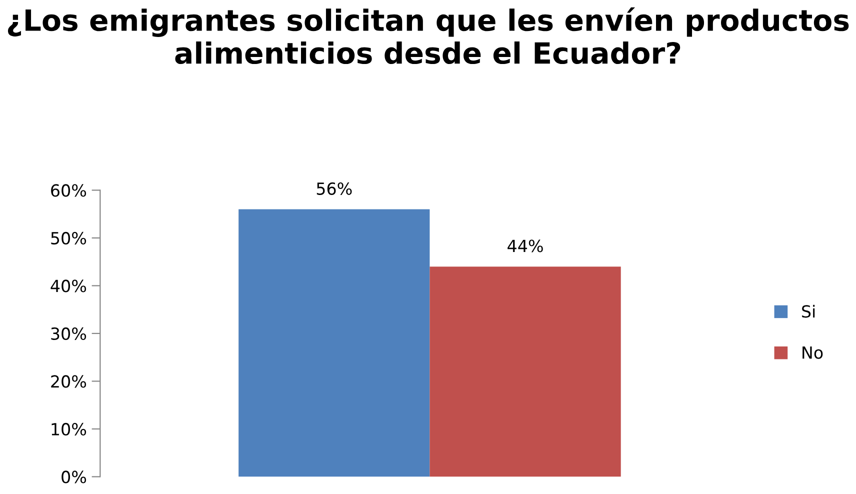  I want to click on y-tick-label: 30%, so click(68, 333).